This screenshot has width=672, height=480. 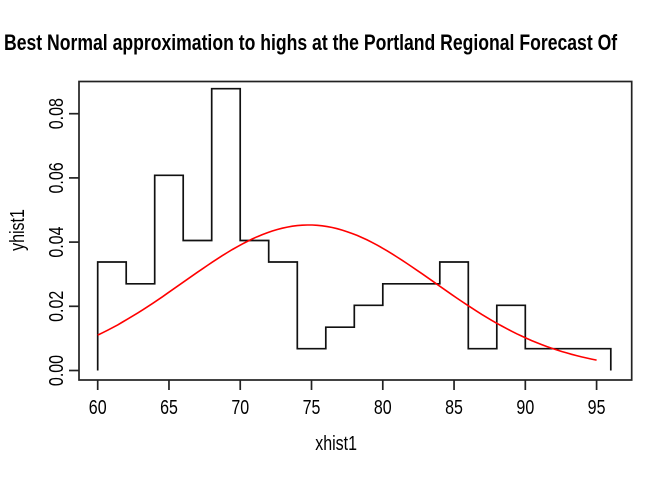 I want to click on x-tick-label: 80, so click(x=383, y=407).